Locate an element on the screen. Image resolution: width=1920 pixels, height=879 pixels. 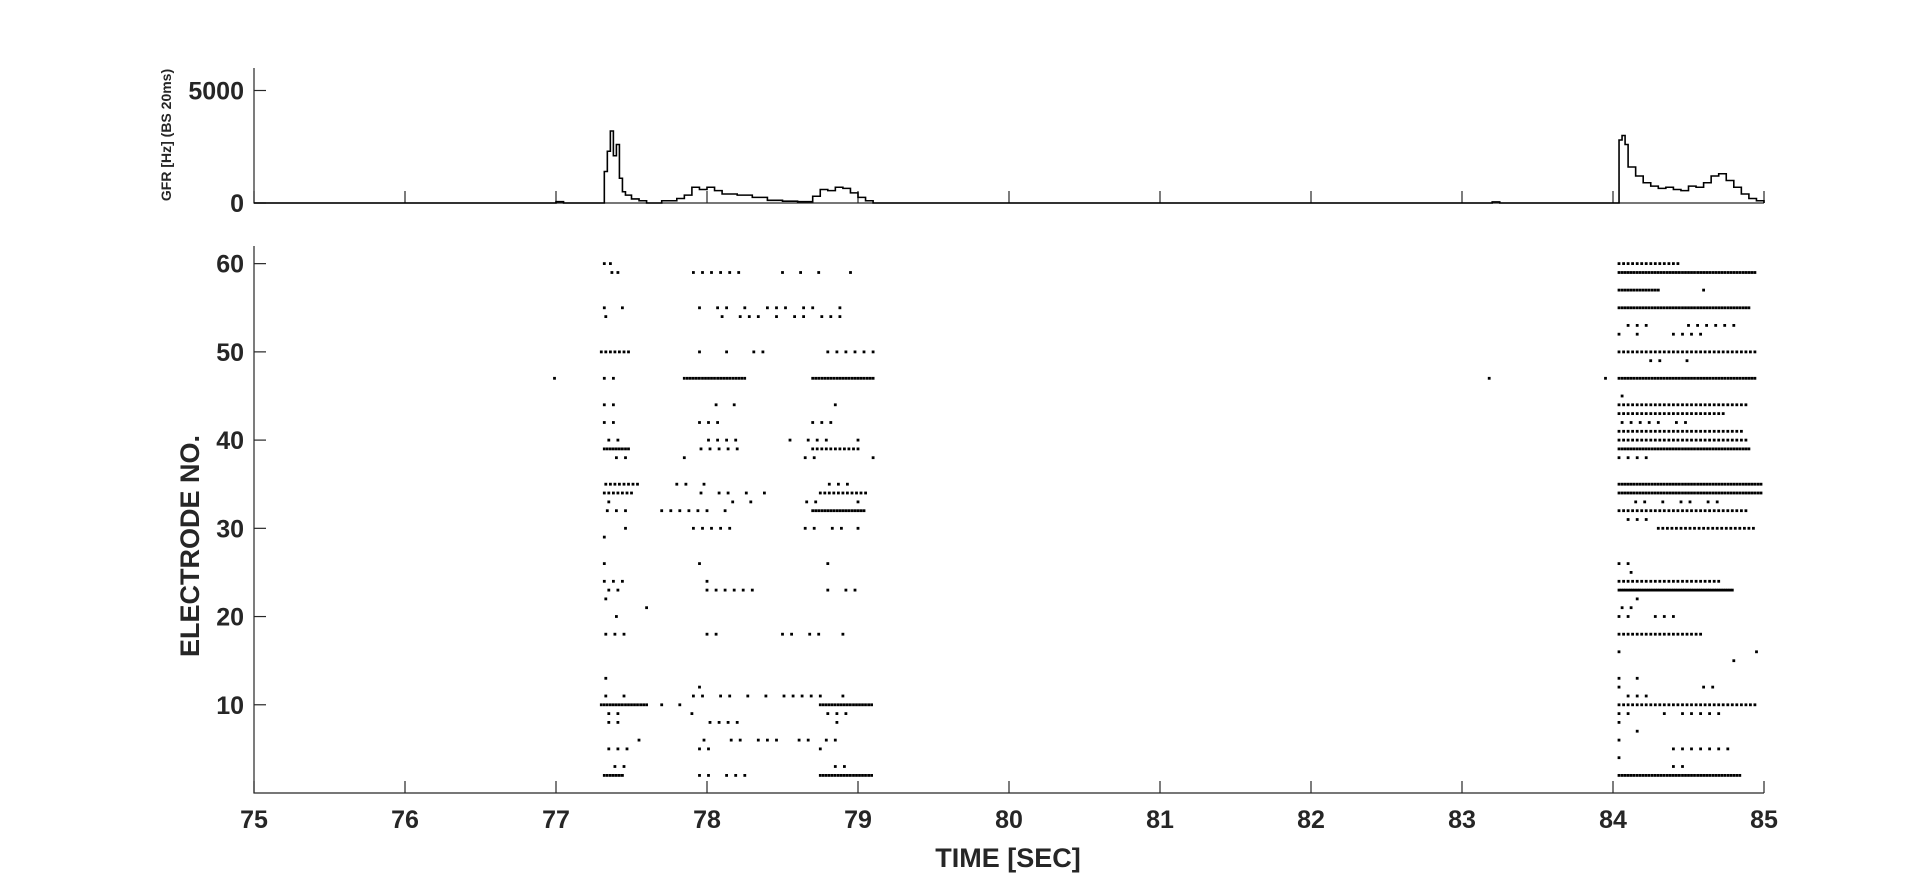
raster-ylabel: ELECTRODE NO. is located at coordinates (190, 546).